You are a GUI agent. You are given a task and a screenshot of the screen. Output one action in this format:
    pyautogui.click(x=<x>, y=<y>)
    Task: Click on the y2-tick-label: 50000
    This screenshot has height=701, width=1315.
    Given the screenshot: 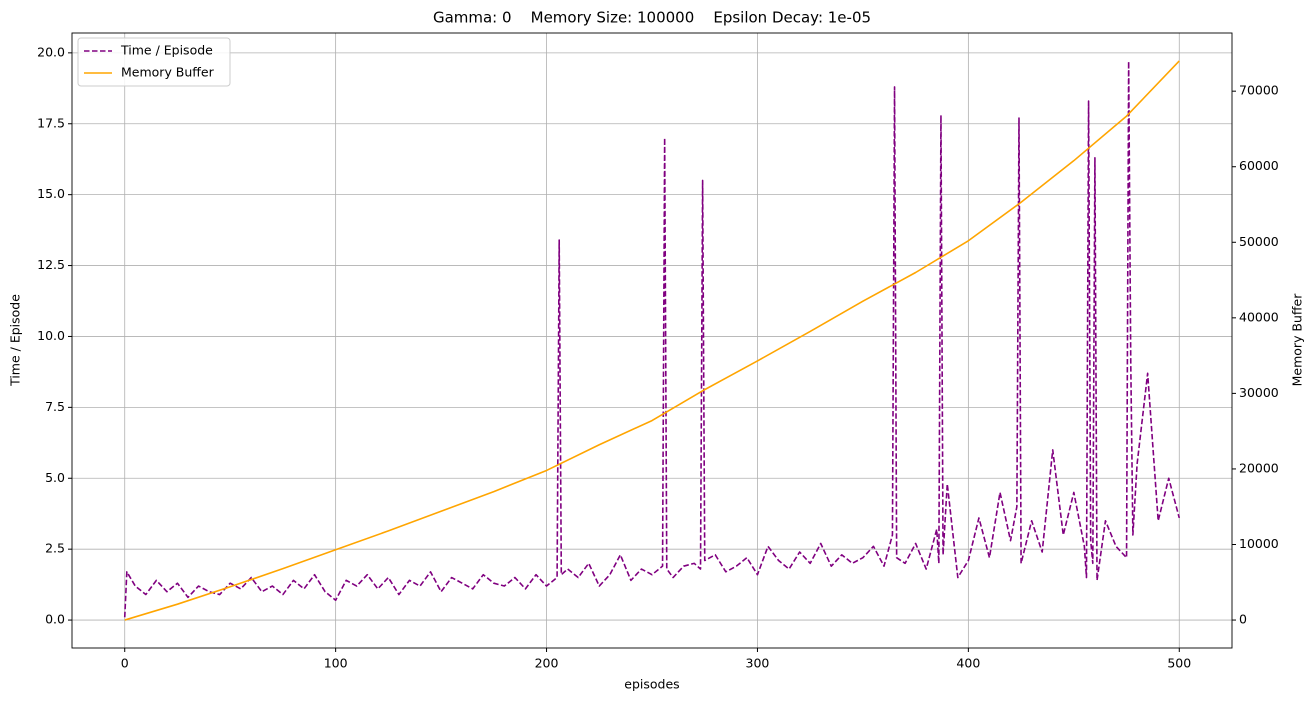 What is the action you would take?
    pyautogui.click(x=1259, y=241)
    